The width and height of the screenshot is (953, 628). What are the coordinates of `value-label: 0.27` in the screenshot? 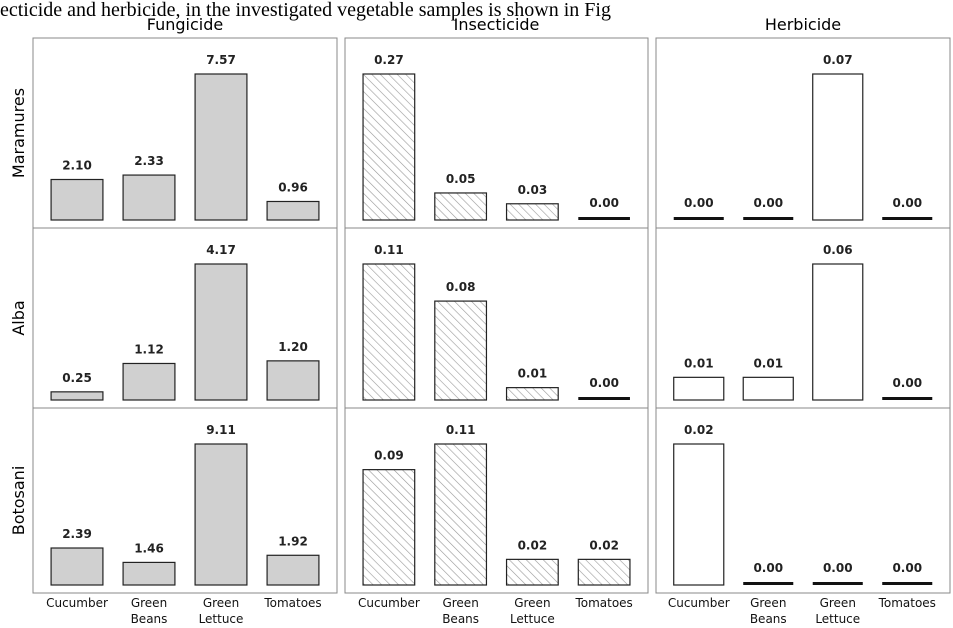 It's located at (389, 60).